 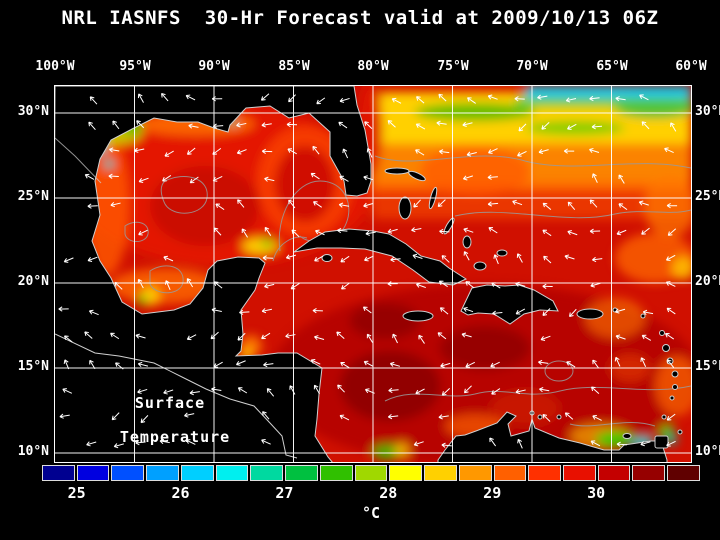 What do you see at coordinates (418, 316) in the screenshot?
I see `island-jamaica` at bounding box center [418, 316].